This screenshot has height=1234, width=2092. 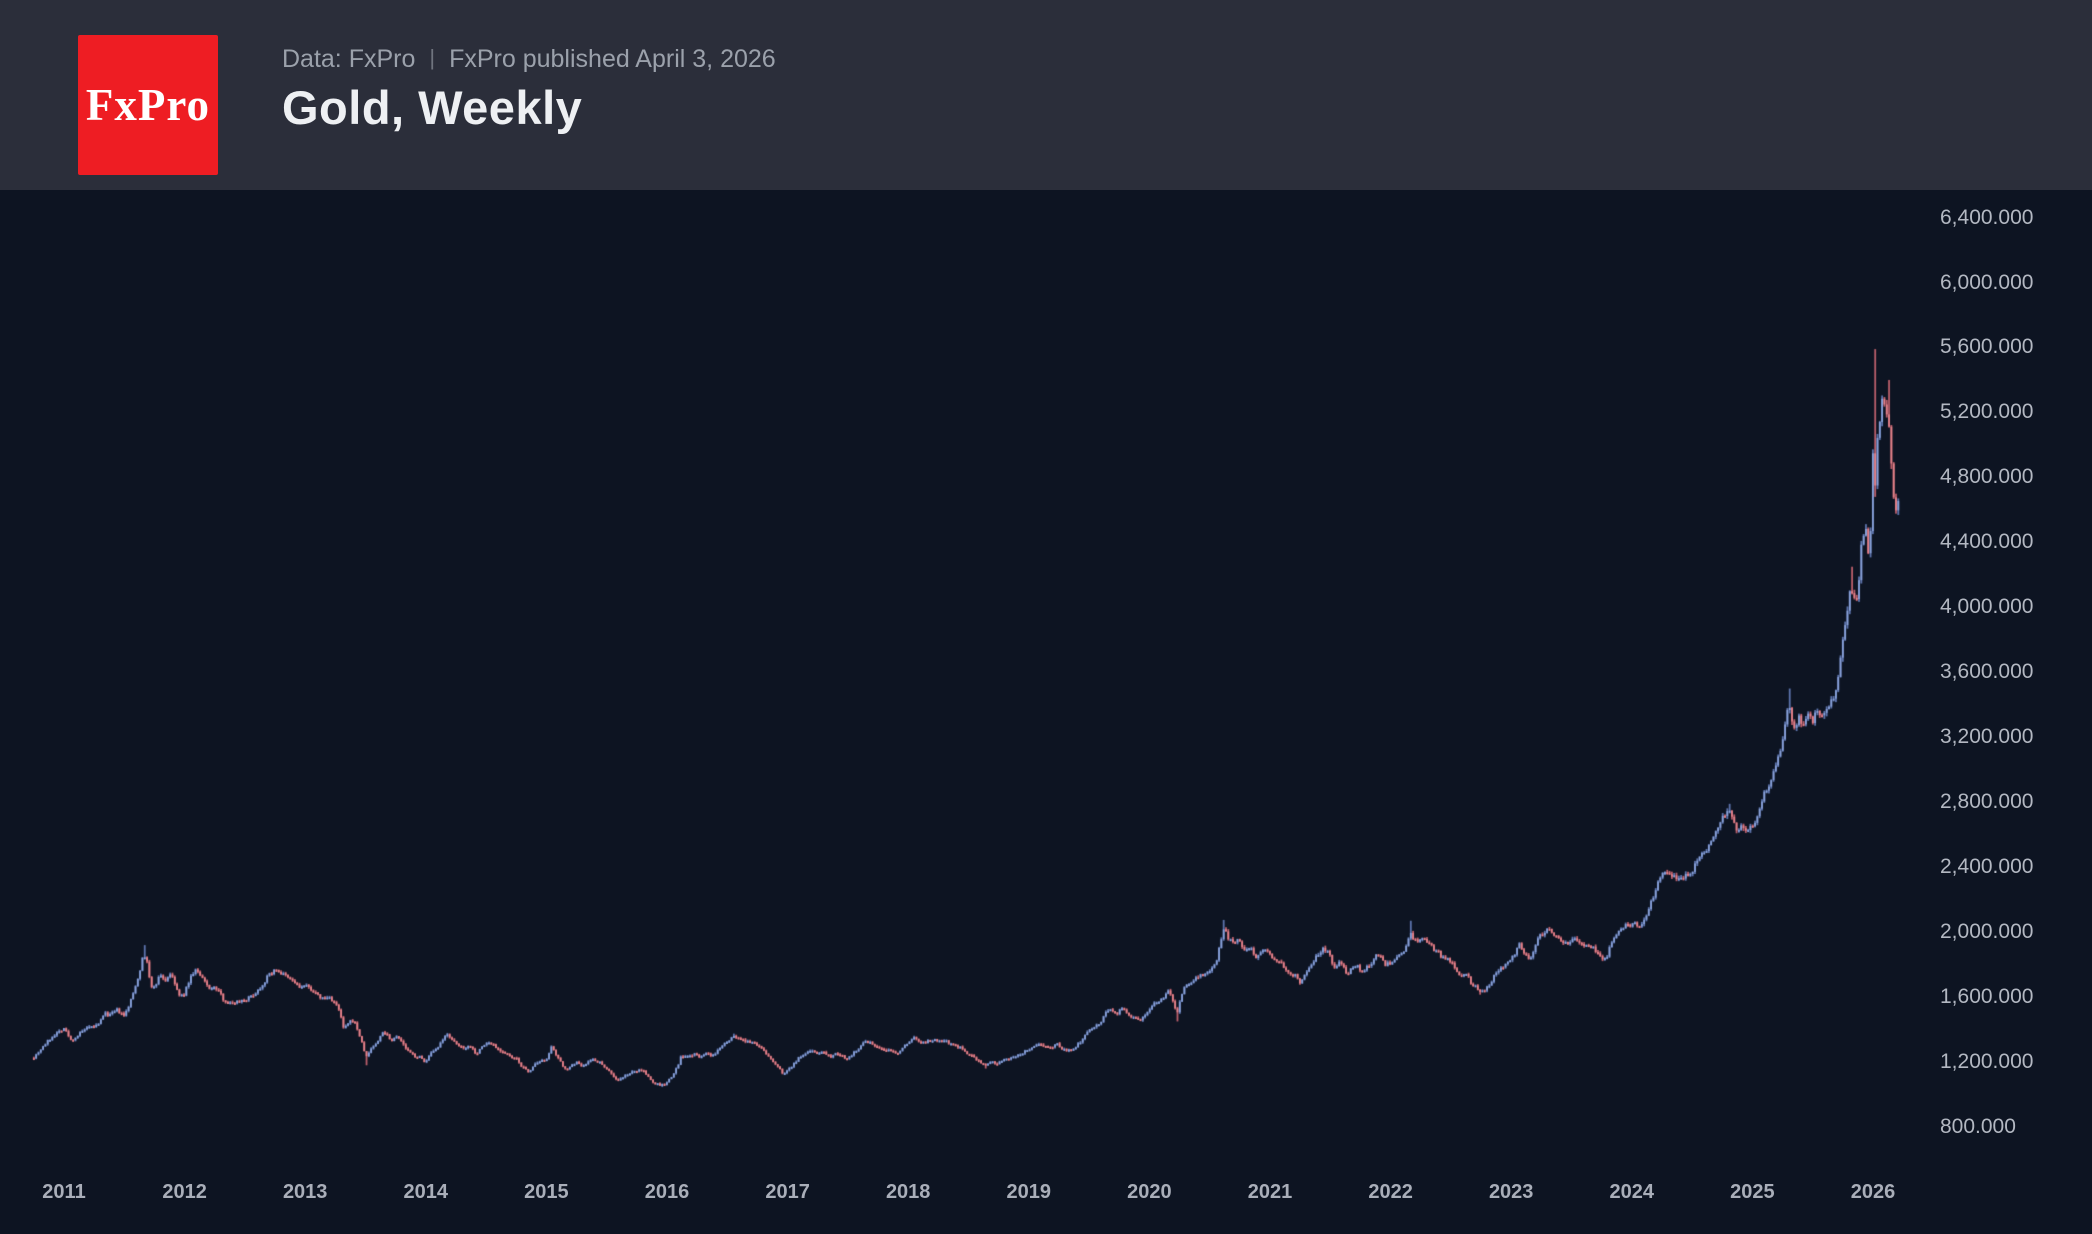 What do you see at coordinates (1029, 1192) in the screenshot?
I see `x-axis-label: 2019` at bounding box center [1029, 1192].